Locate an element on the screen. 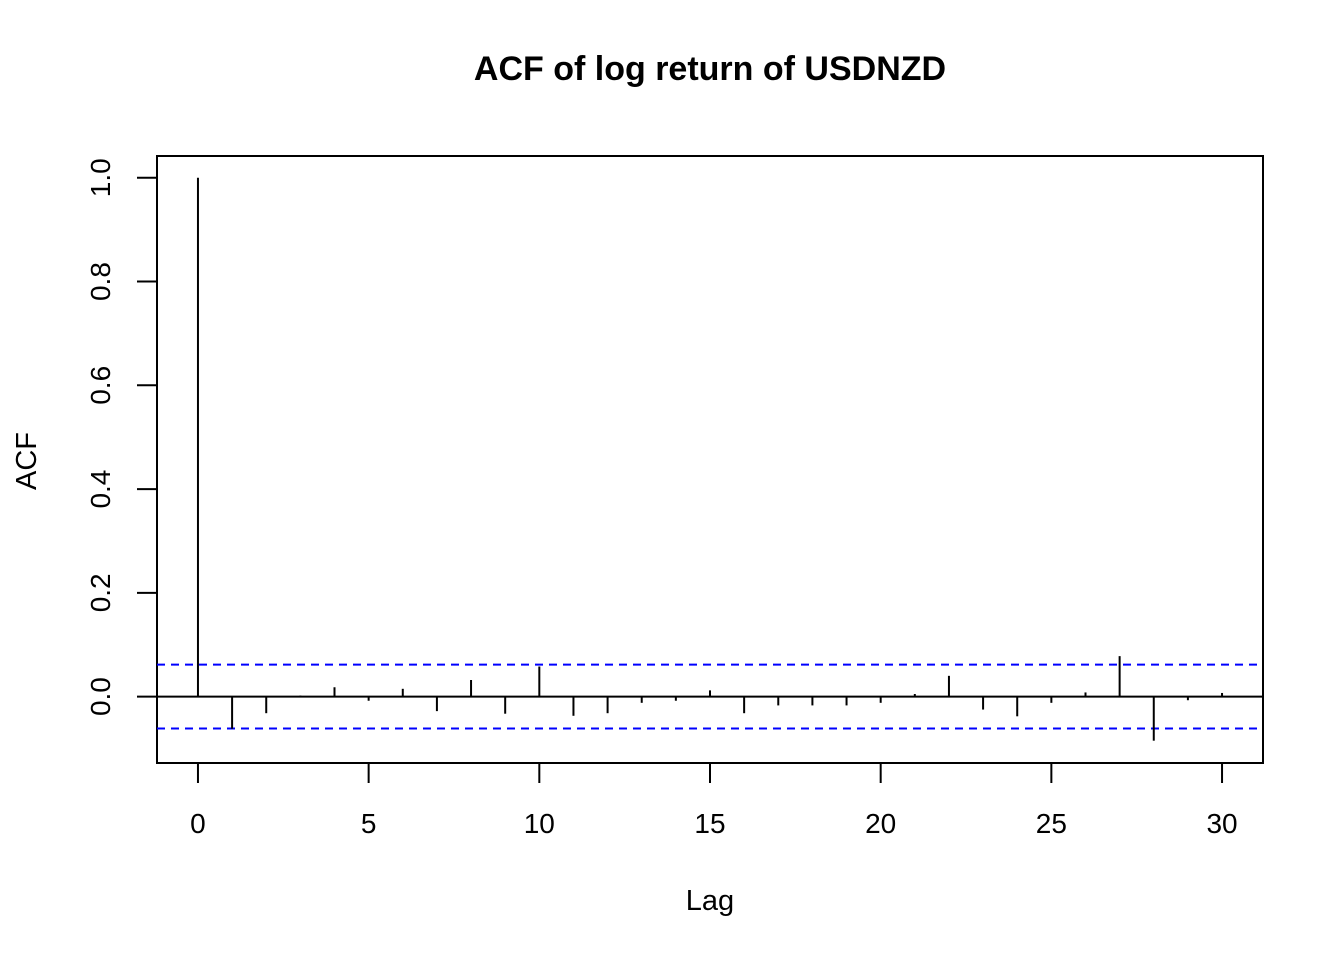  y-tick-label: 0.8 is located at coordinates (100, 281).